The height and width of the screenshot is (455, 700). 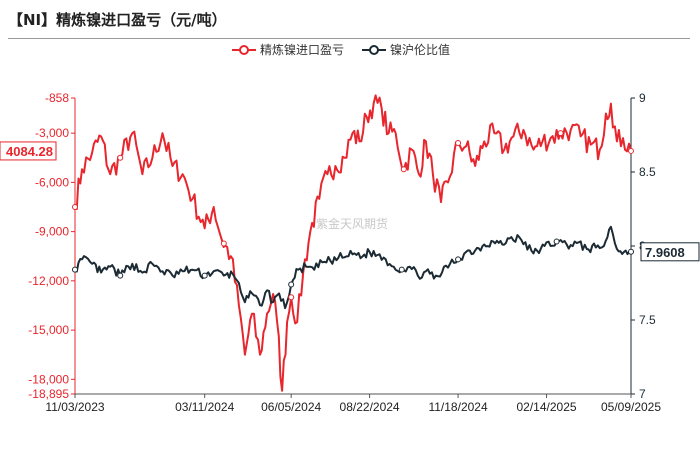 I want to click on x-tick-label: 06/05/2024, so click(x=291, y=407).